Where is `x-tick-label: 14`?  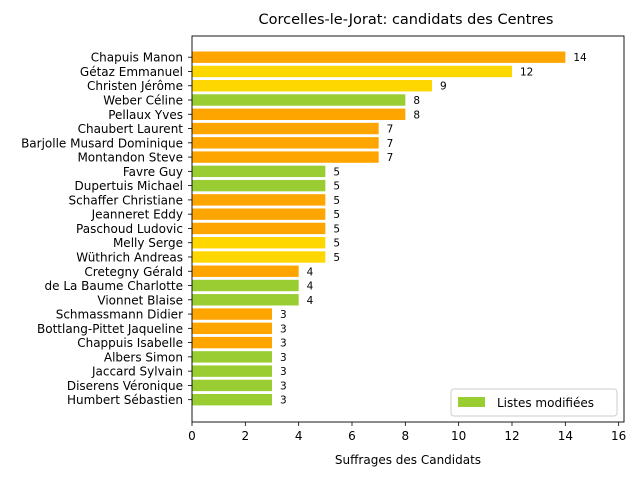
x-tick-label: 14 is located at coordinates (565, 436).